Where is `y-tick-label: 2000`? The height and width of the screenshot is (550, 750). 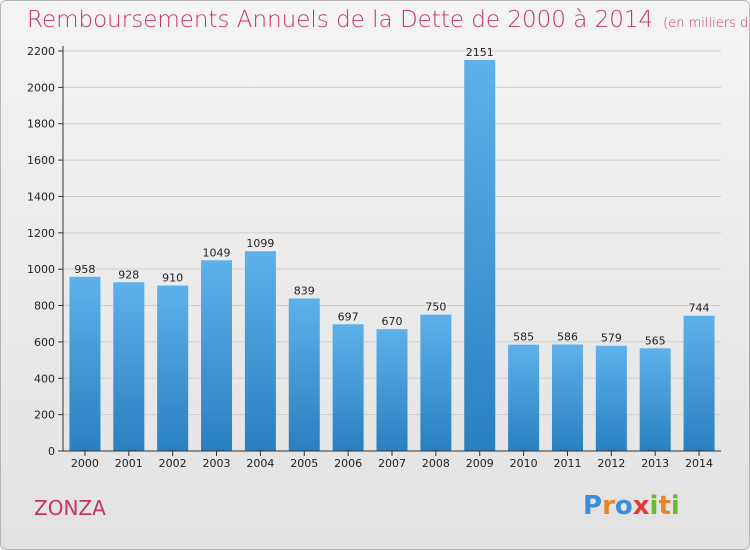 y-tick-label: 2000 is located at coordinates (41, 87).